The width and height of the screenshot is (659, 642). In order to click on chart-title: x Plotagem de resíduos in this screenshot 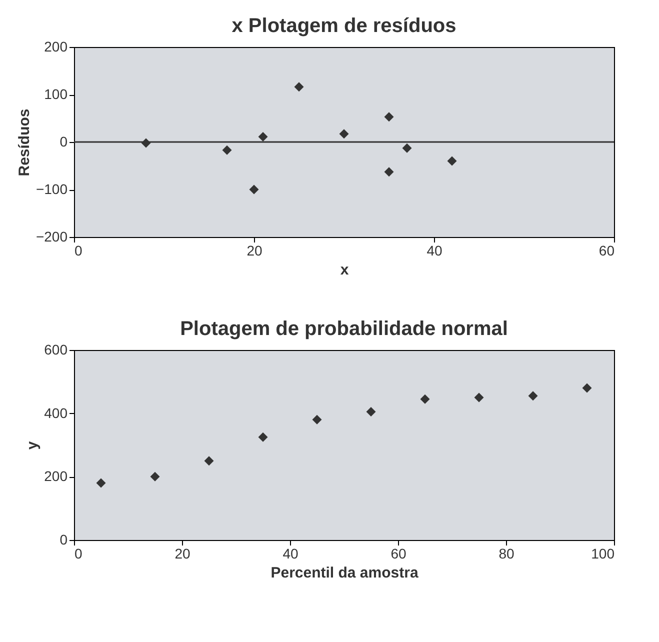, I will do `click(344, 26)`.